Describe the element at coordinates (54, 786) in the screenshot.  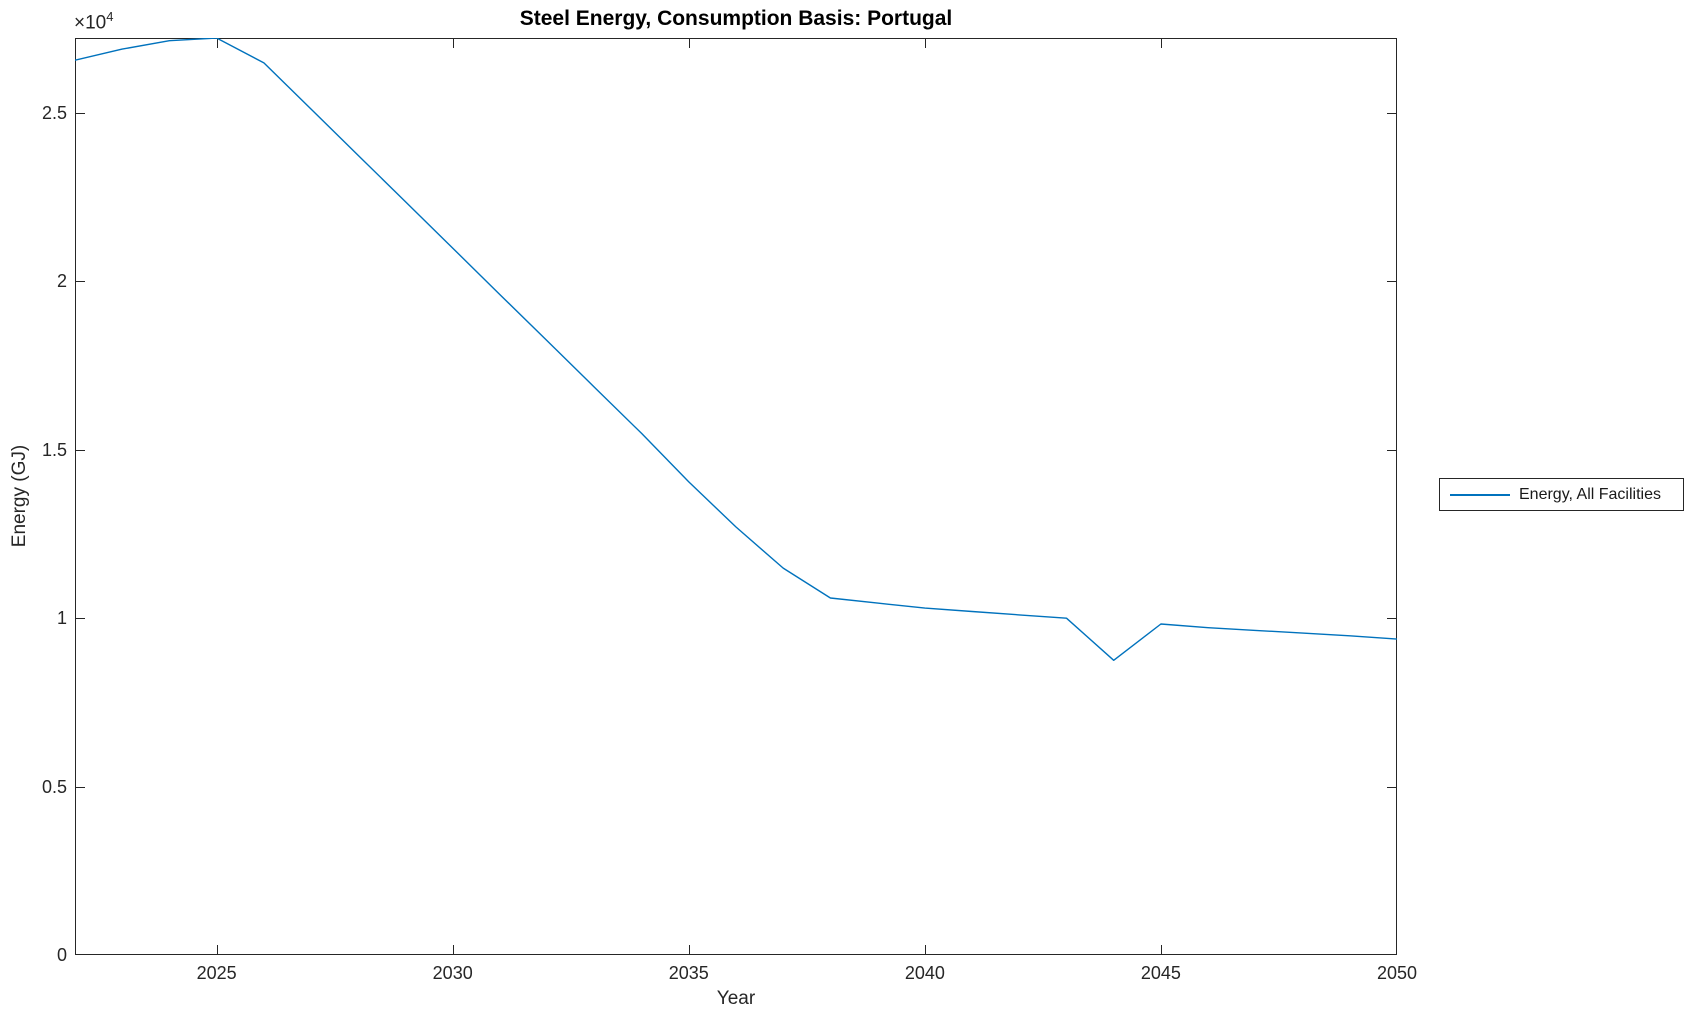
I see `y-tick-label: 0.5` at that location.